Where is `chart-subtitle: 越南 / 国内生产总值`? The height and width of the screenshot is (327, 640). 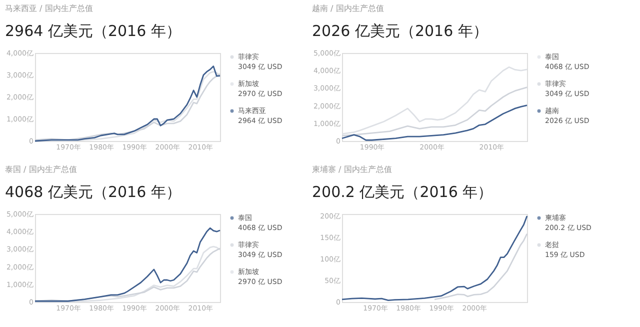 chart-subtitle: 越南 / 国内生产总值 is located at coordinates (348, 8).